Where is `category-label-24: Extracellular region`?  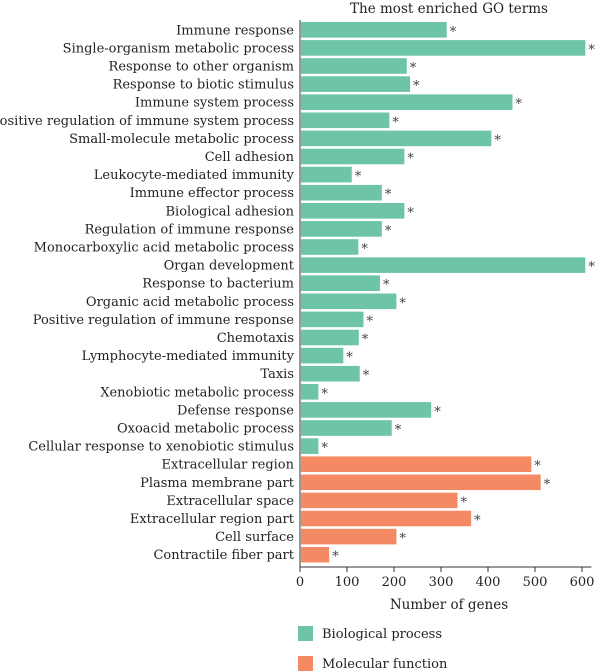
category-label-24: Extracellular region is located at coordinates (227, 465).